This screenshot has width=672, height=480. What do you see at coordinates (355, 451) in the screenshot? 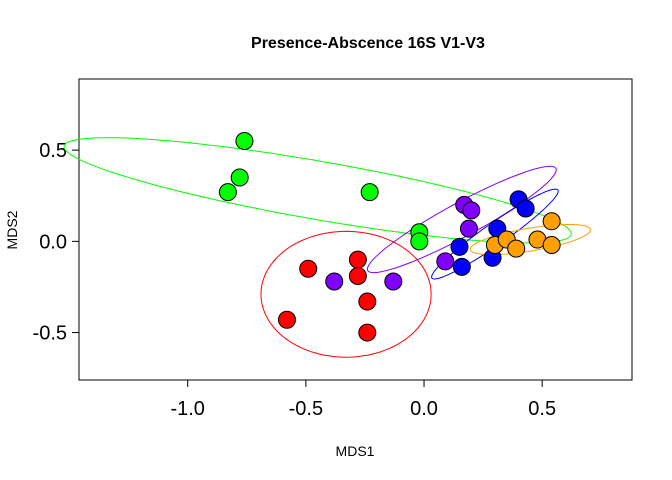
I see `x-axis-label: MDS1` at bounding box center [355, 451].